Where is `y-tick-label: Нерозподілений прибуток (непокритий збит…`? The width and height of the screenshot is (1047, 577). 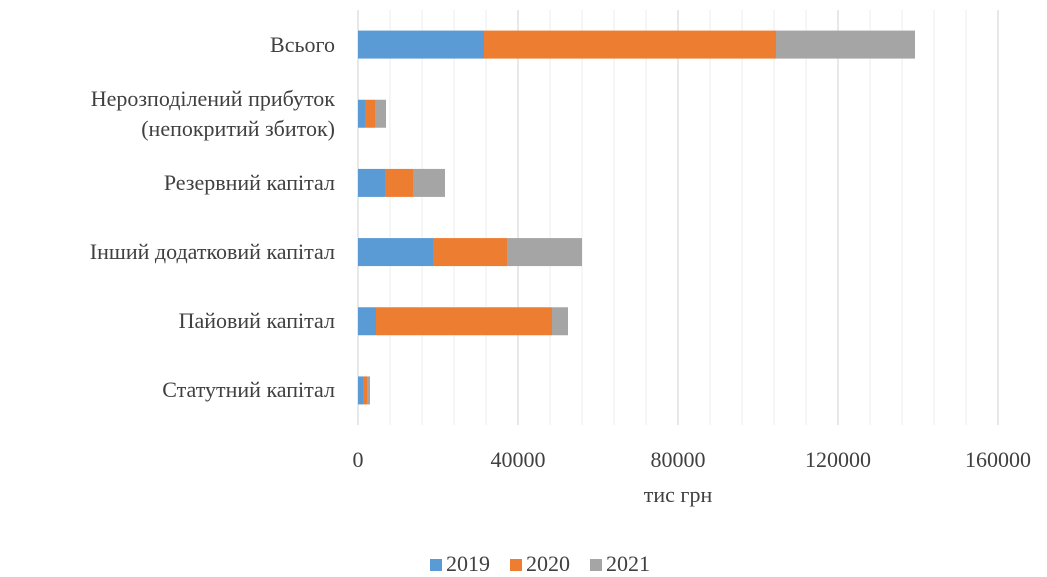
y-tick-label: Нерозподілений прибуток (непокритий збит… is located at coordinates (212, 113).